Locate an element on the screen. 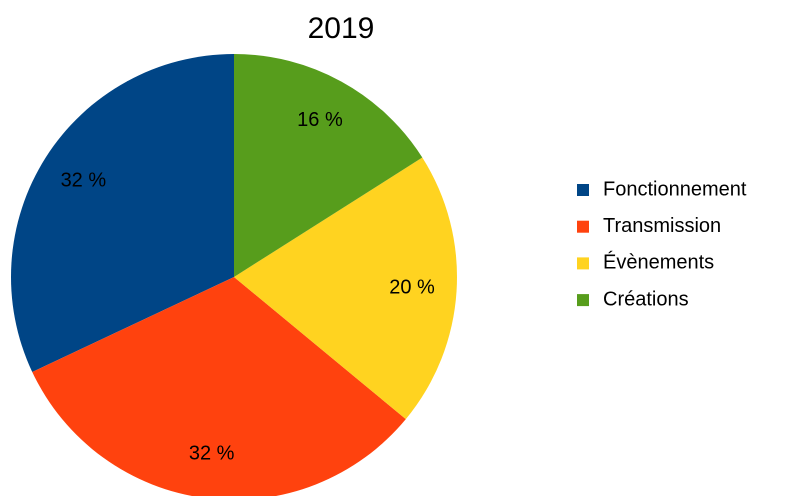  legend-label: Fonctionnement is located at coordinates (675, 189).